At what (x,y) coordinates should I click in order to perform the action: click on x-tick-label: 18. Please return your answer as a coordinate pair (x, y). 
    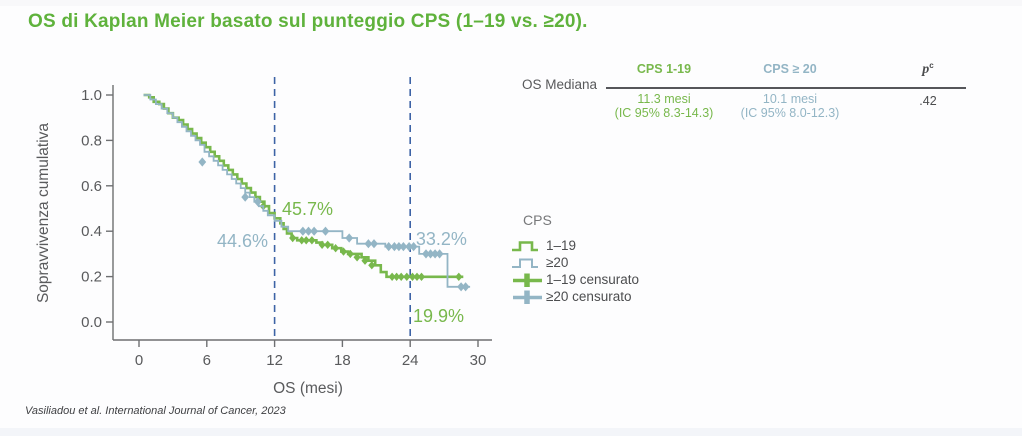
    Looking at the image, I should click on (342, 360).